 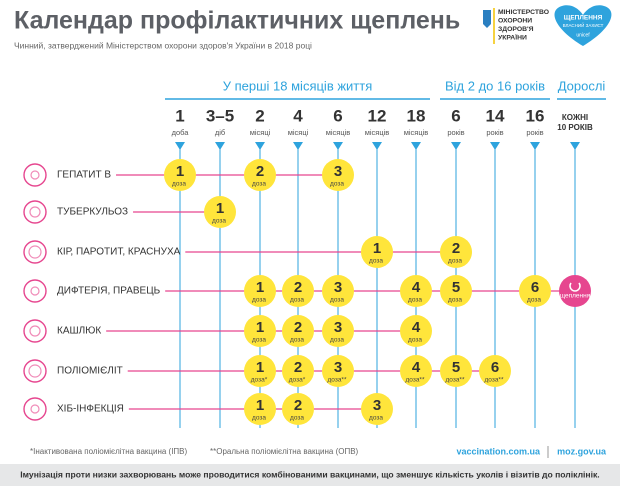 I want to click on column-number: 1, so click(x=179, y=115).